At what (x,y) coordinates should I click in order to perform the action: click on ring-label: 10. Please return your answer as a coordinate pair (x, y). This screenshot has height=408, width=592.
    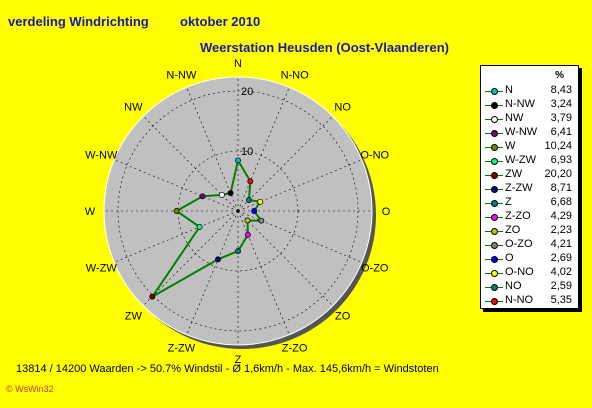
    Looking at the image, I should click on (247, 152).